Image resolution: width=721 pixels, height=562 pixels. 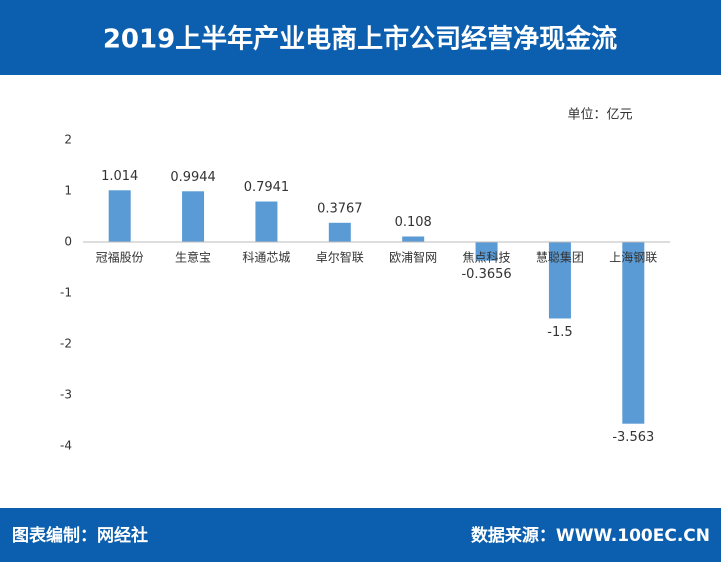 What do you see at coordinates (360, 535) in the screenshot?
I see `footer-band` at bounding box center [360, 535].